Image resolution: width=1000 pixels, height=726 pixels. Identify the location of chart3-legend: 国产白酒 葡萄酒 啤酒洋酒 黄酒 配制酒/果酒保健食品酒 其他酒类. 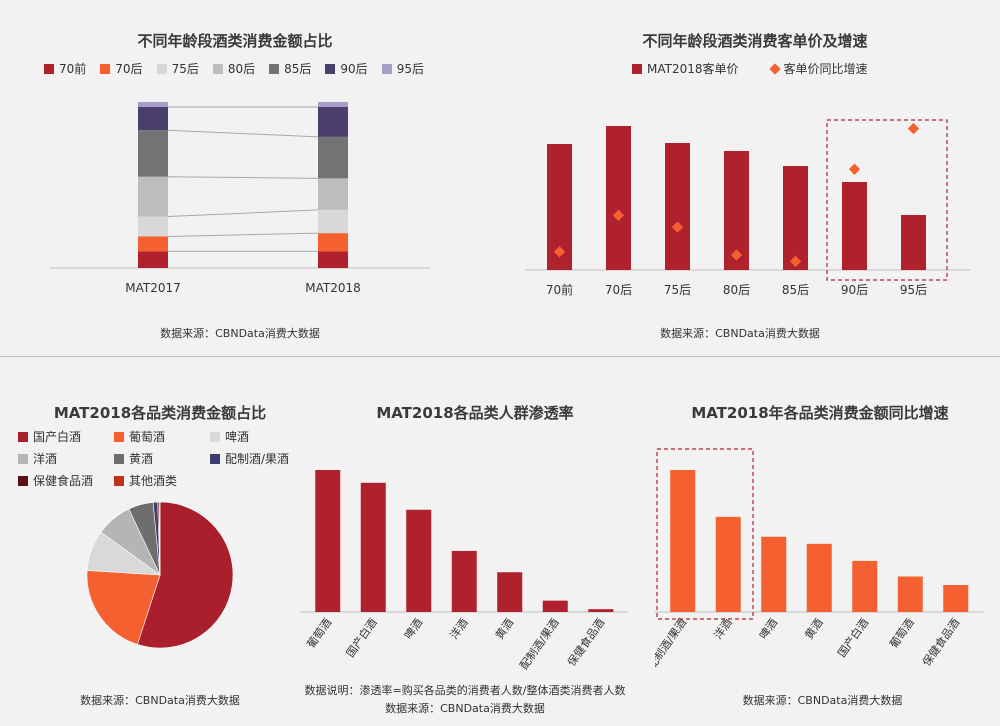
(168, 458).